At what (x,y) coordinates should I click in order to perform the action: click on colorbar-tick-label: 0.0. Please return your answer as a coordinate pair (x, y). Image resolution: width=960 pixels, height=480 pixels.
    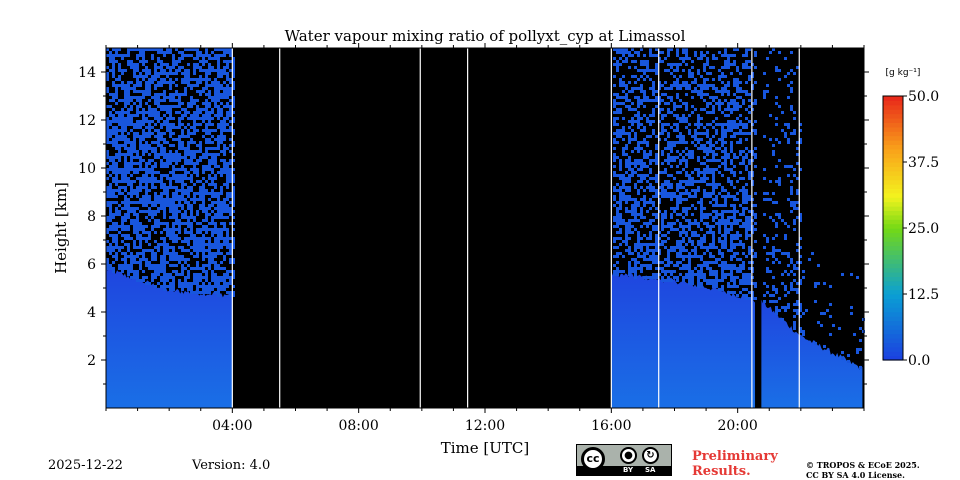
    Looking at the image, I should click on (919, 361).